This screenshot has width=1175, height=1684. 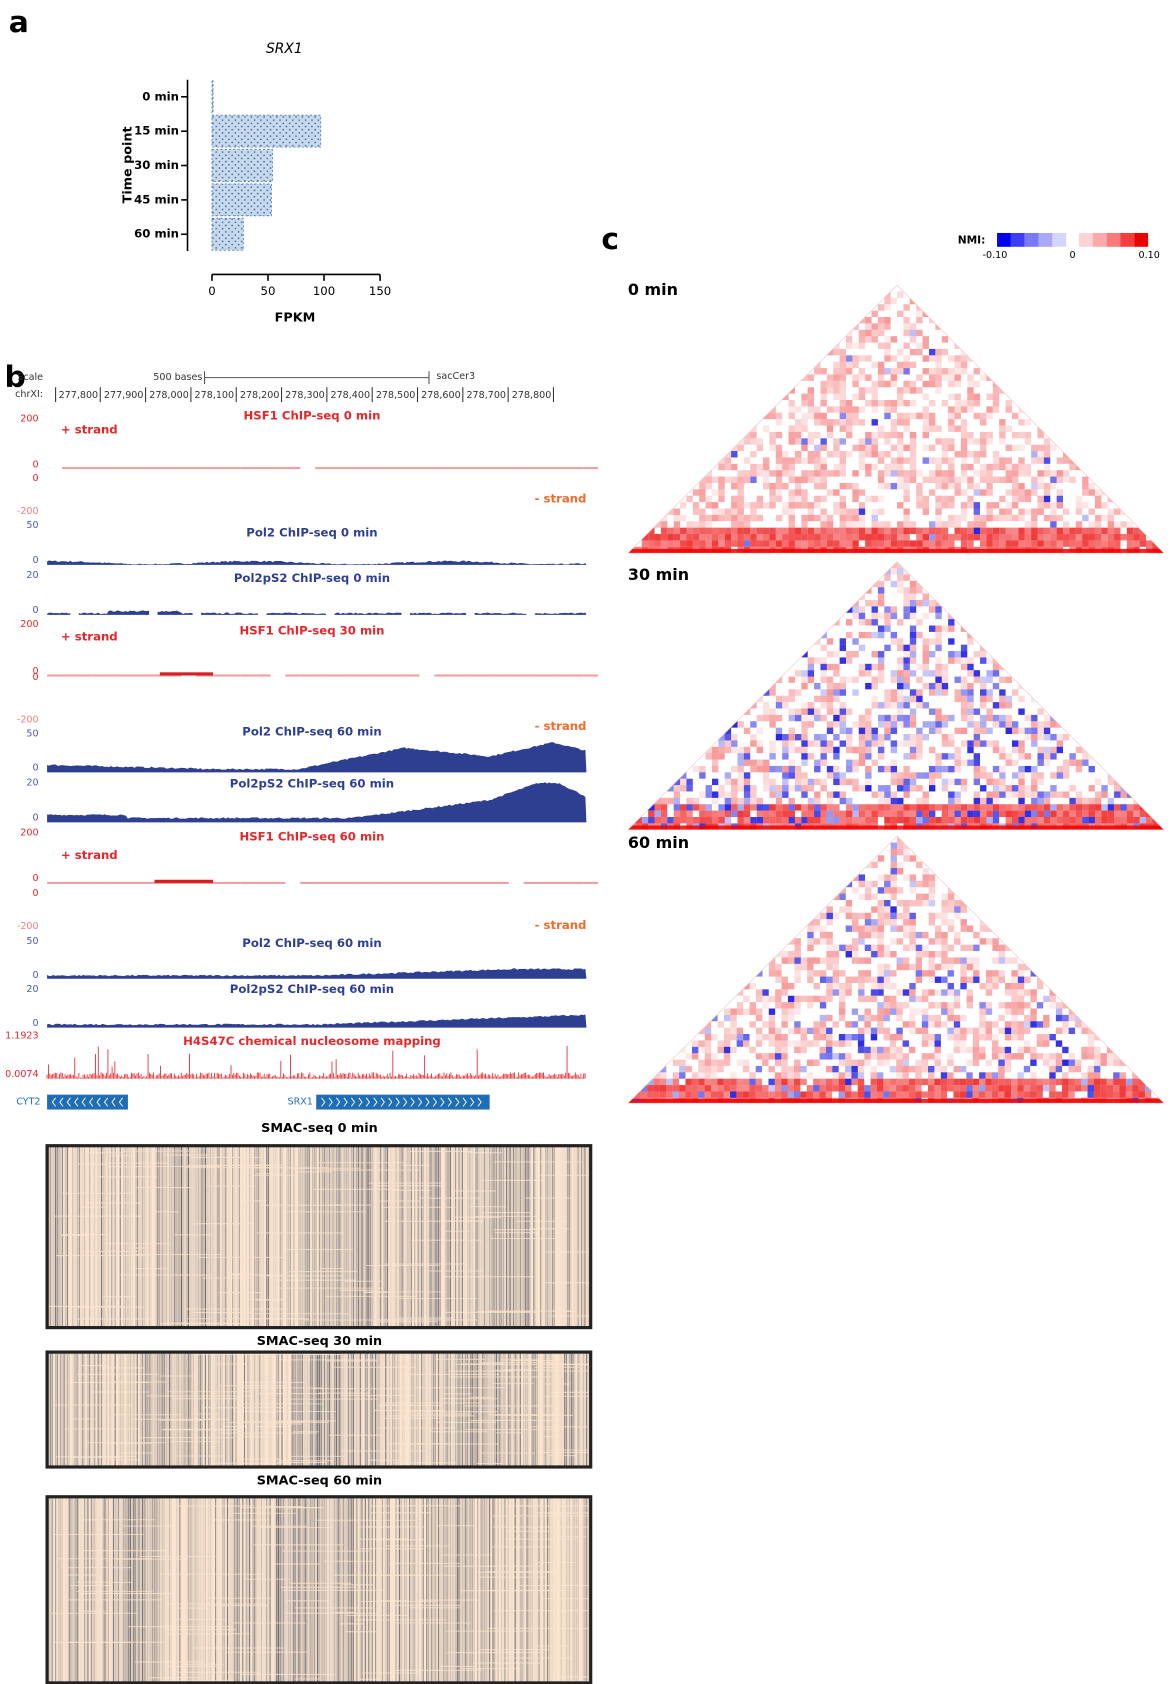 What do you see at coordinates (29, 624) in the screenshot?
I see `track-axis-label: 200` at bounding box center [29, 624].